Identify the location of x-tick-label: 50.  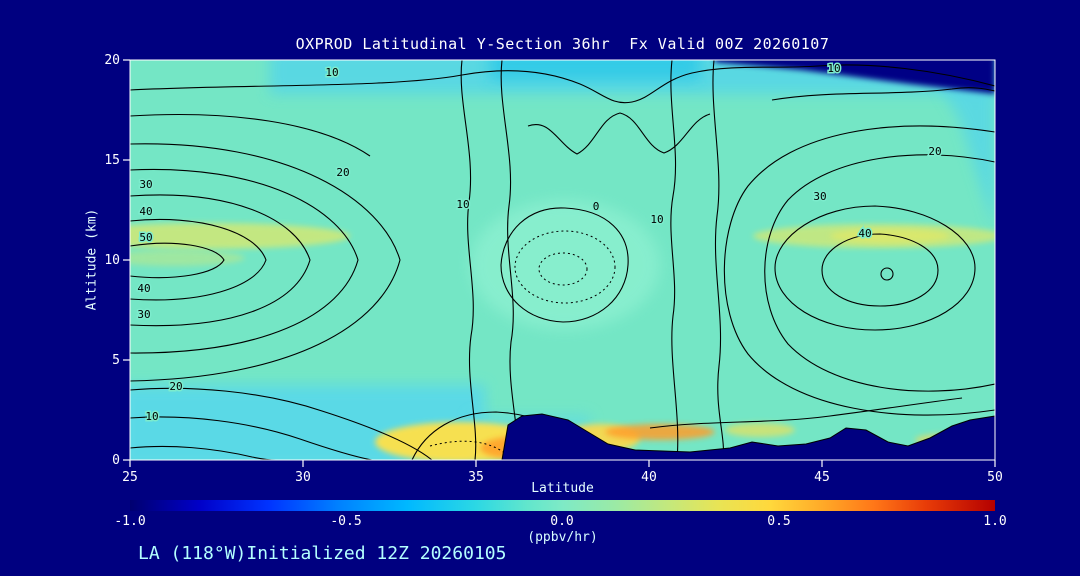
(995, 477).